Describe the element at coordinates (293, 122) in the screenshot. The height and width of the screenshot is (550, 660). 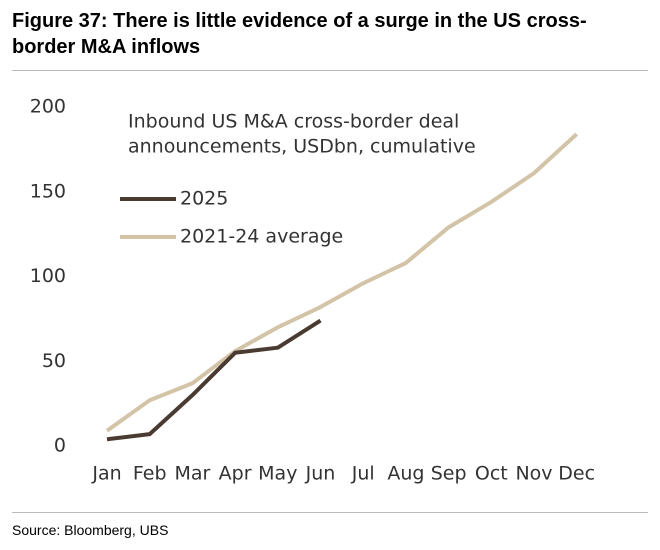
I see `annotation: Inbound US M&A cross-border deal` at that location.